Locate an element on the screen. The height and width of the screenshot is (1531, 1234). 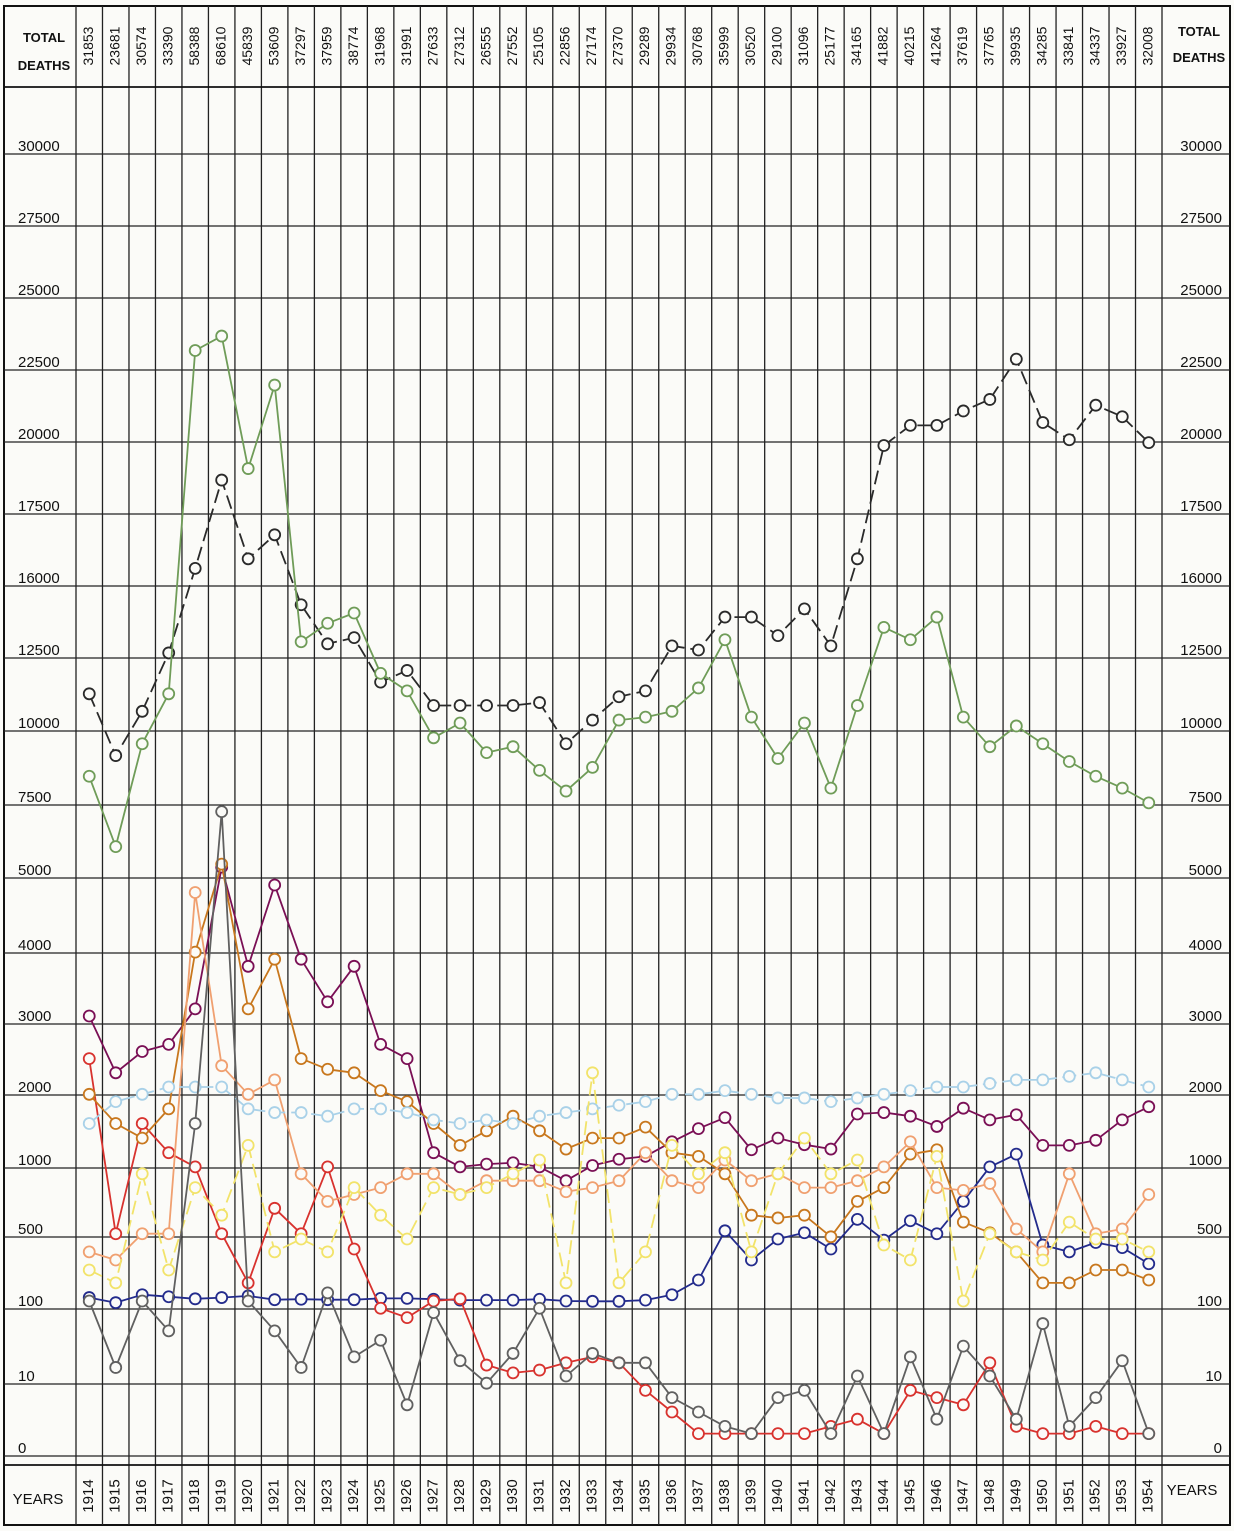
y-tick-label-left: 12500 is located at coordinates (39, 650).